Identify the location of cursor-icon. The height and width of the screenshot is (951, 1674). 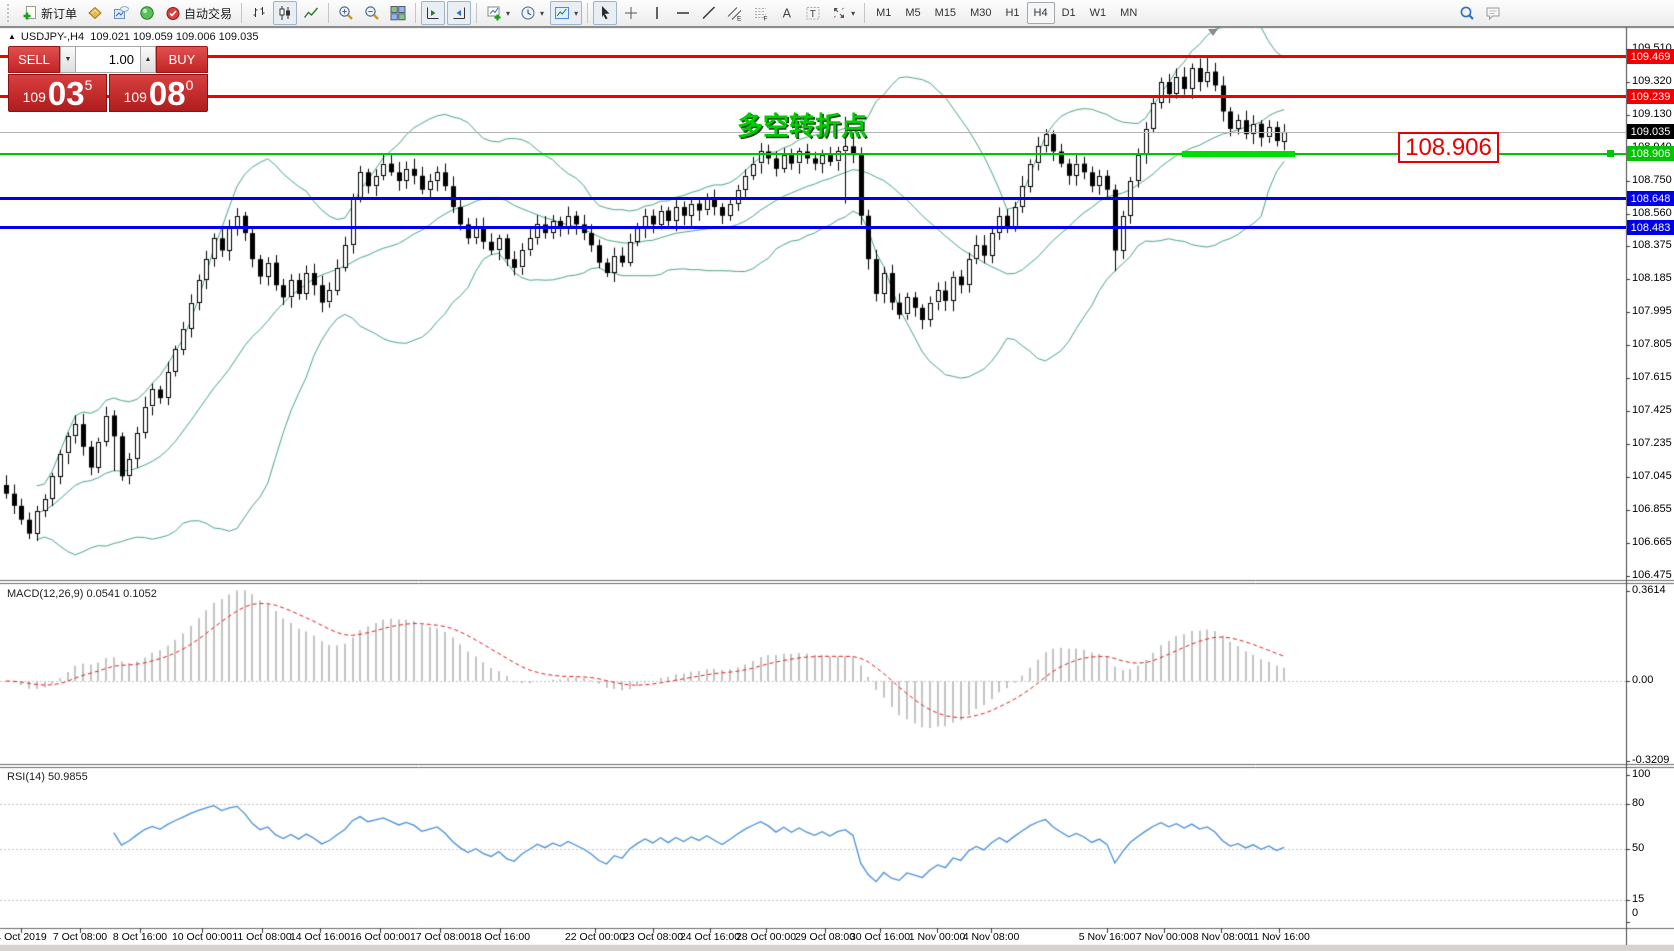
(605, 13).